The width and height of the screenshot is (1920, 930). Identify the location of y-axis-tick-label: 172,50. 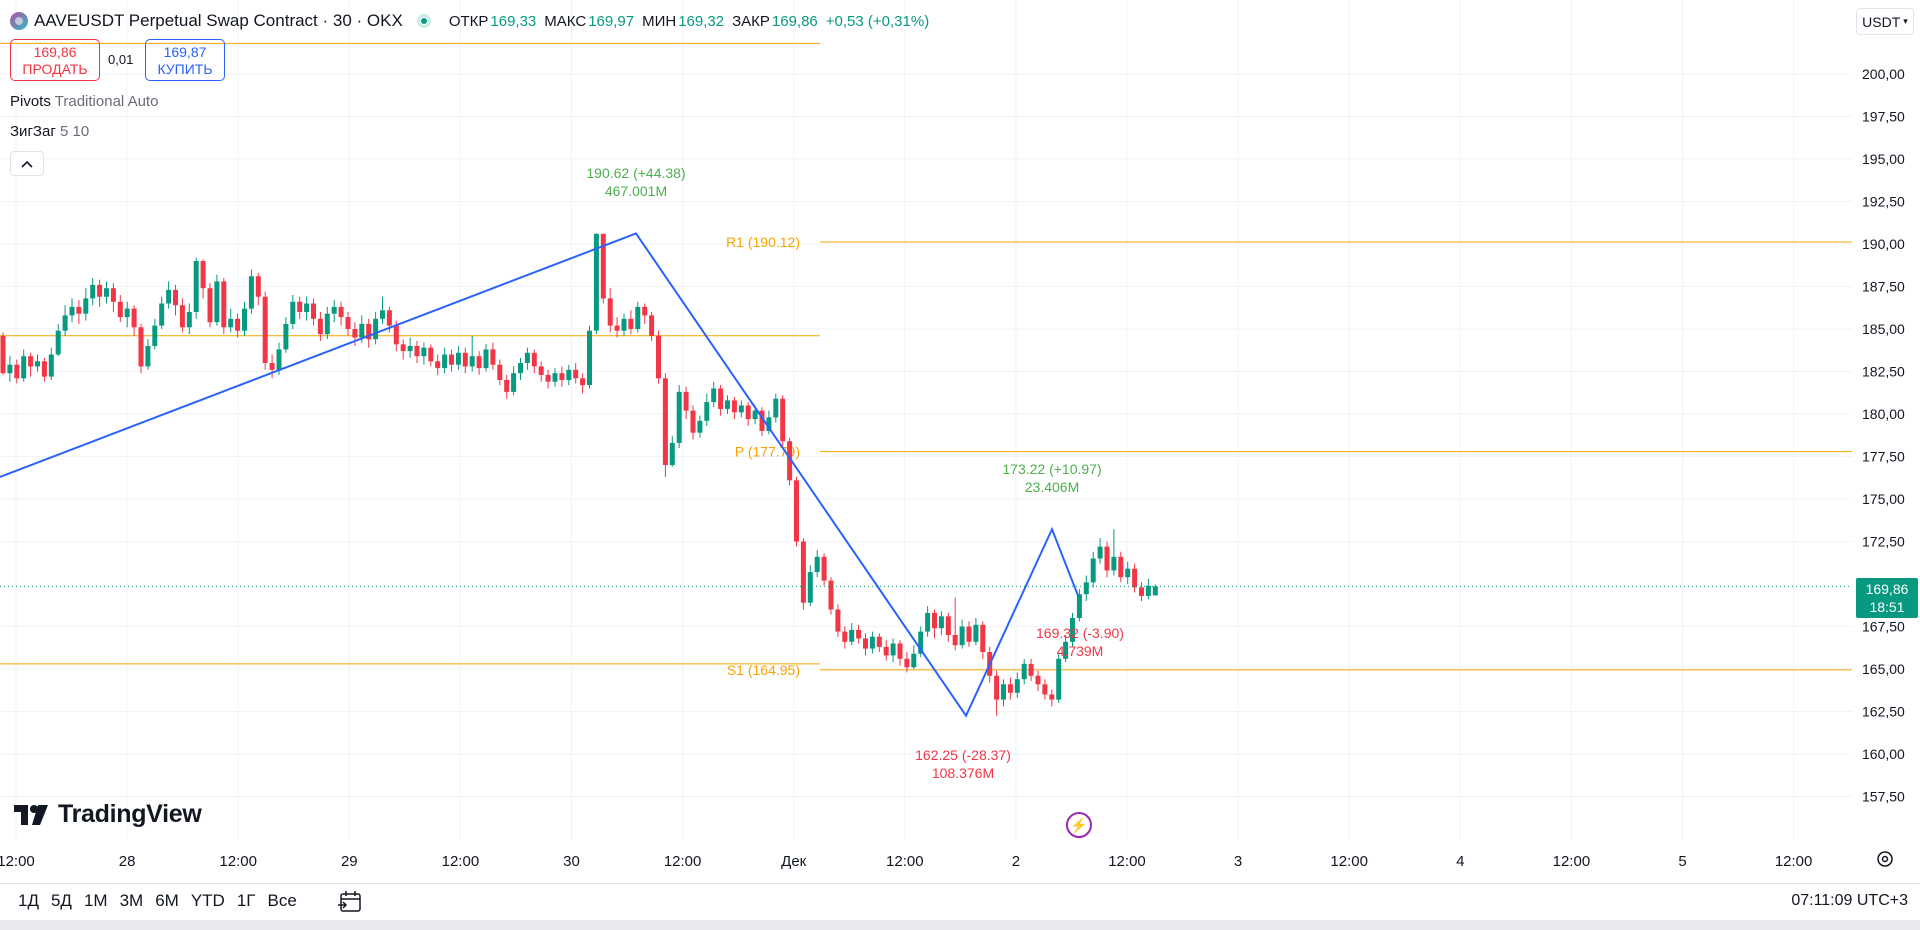
(1883, 542).